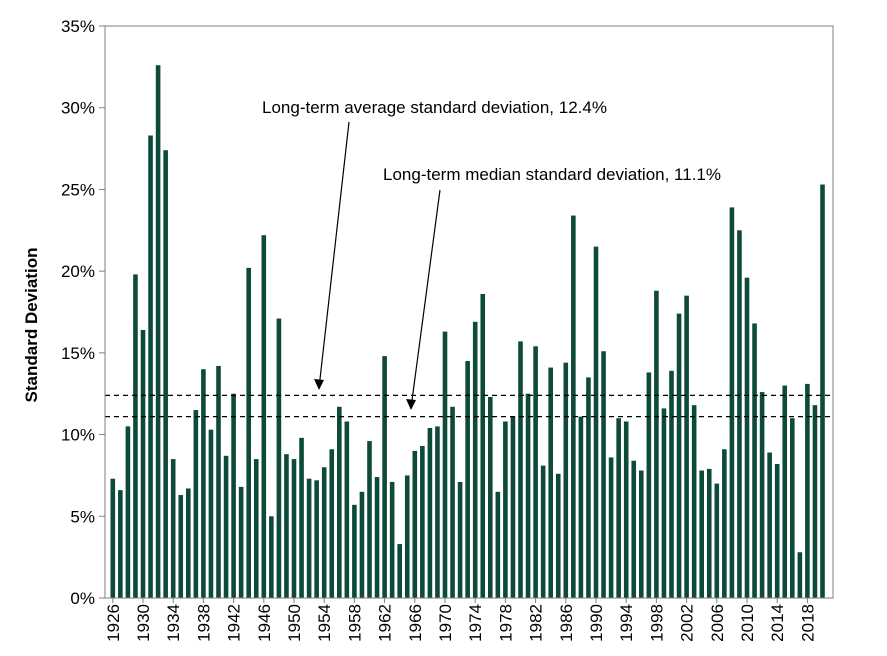 The width and height of the screenshot is (887, 656). Describe the element at coordinates (248, 432) in the screenshot. I see `bar-1944` at that location.